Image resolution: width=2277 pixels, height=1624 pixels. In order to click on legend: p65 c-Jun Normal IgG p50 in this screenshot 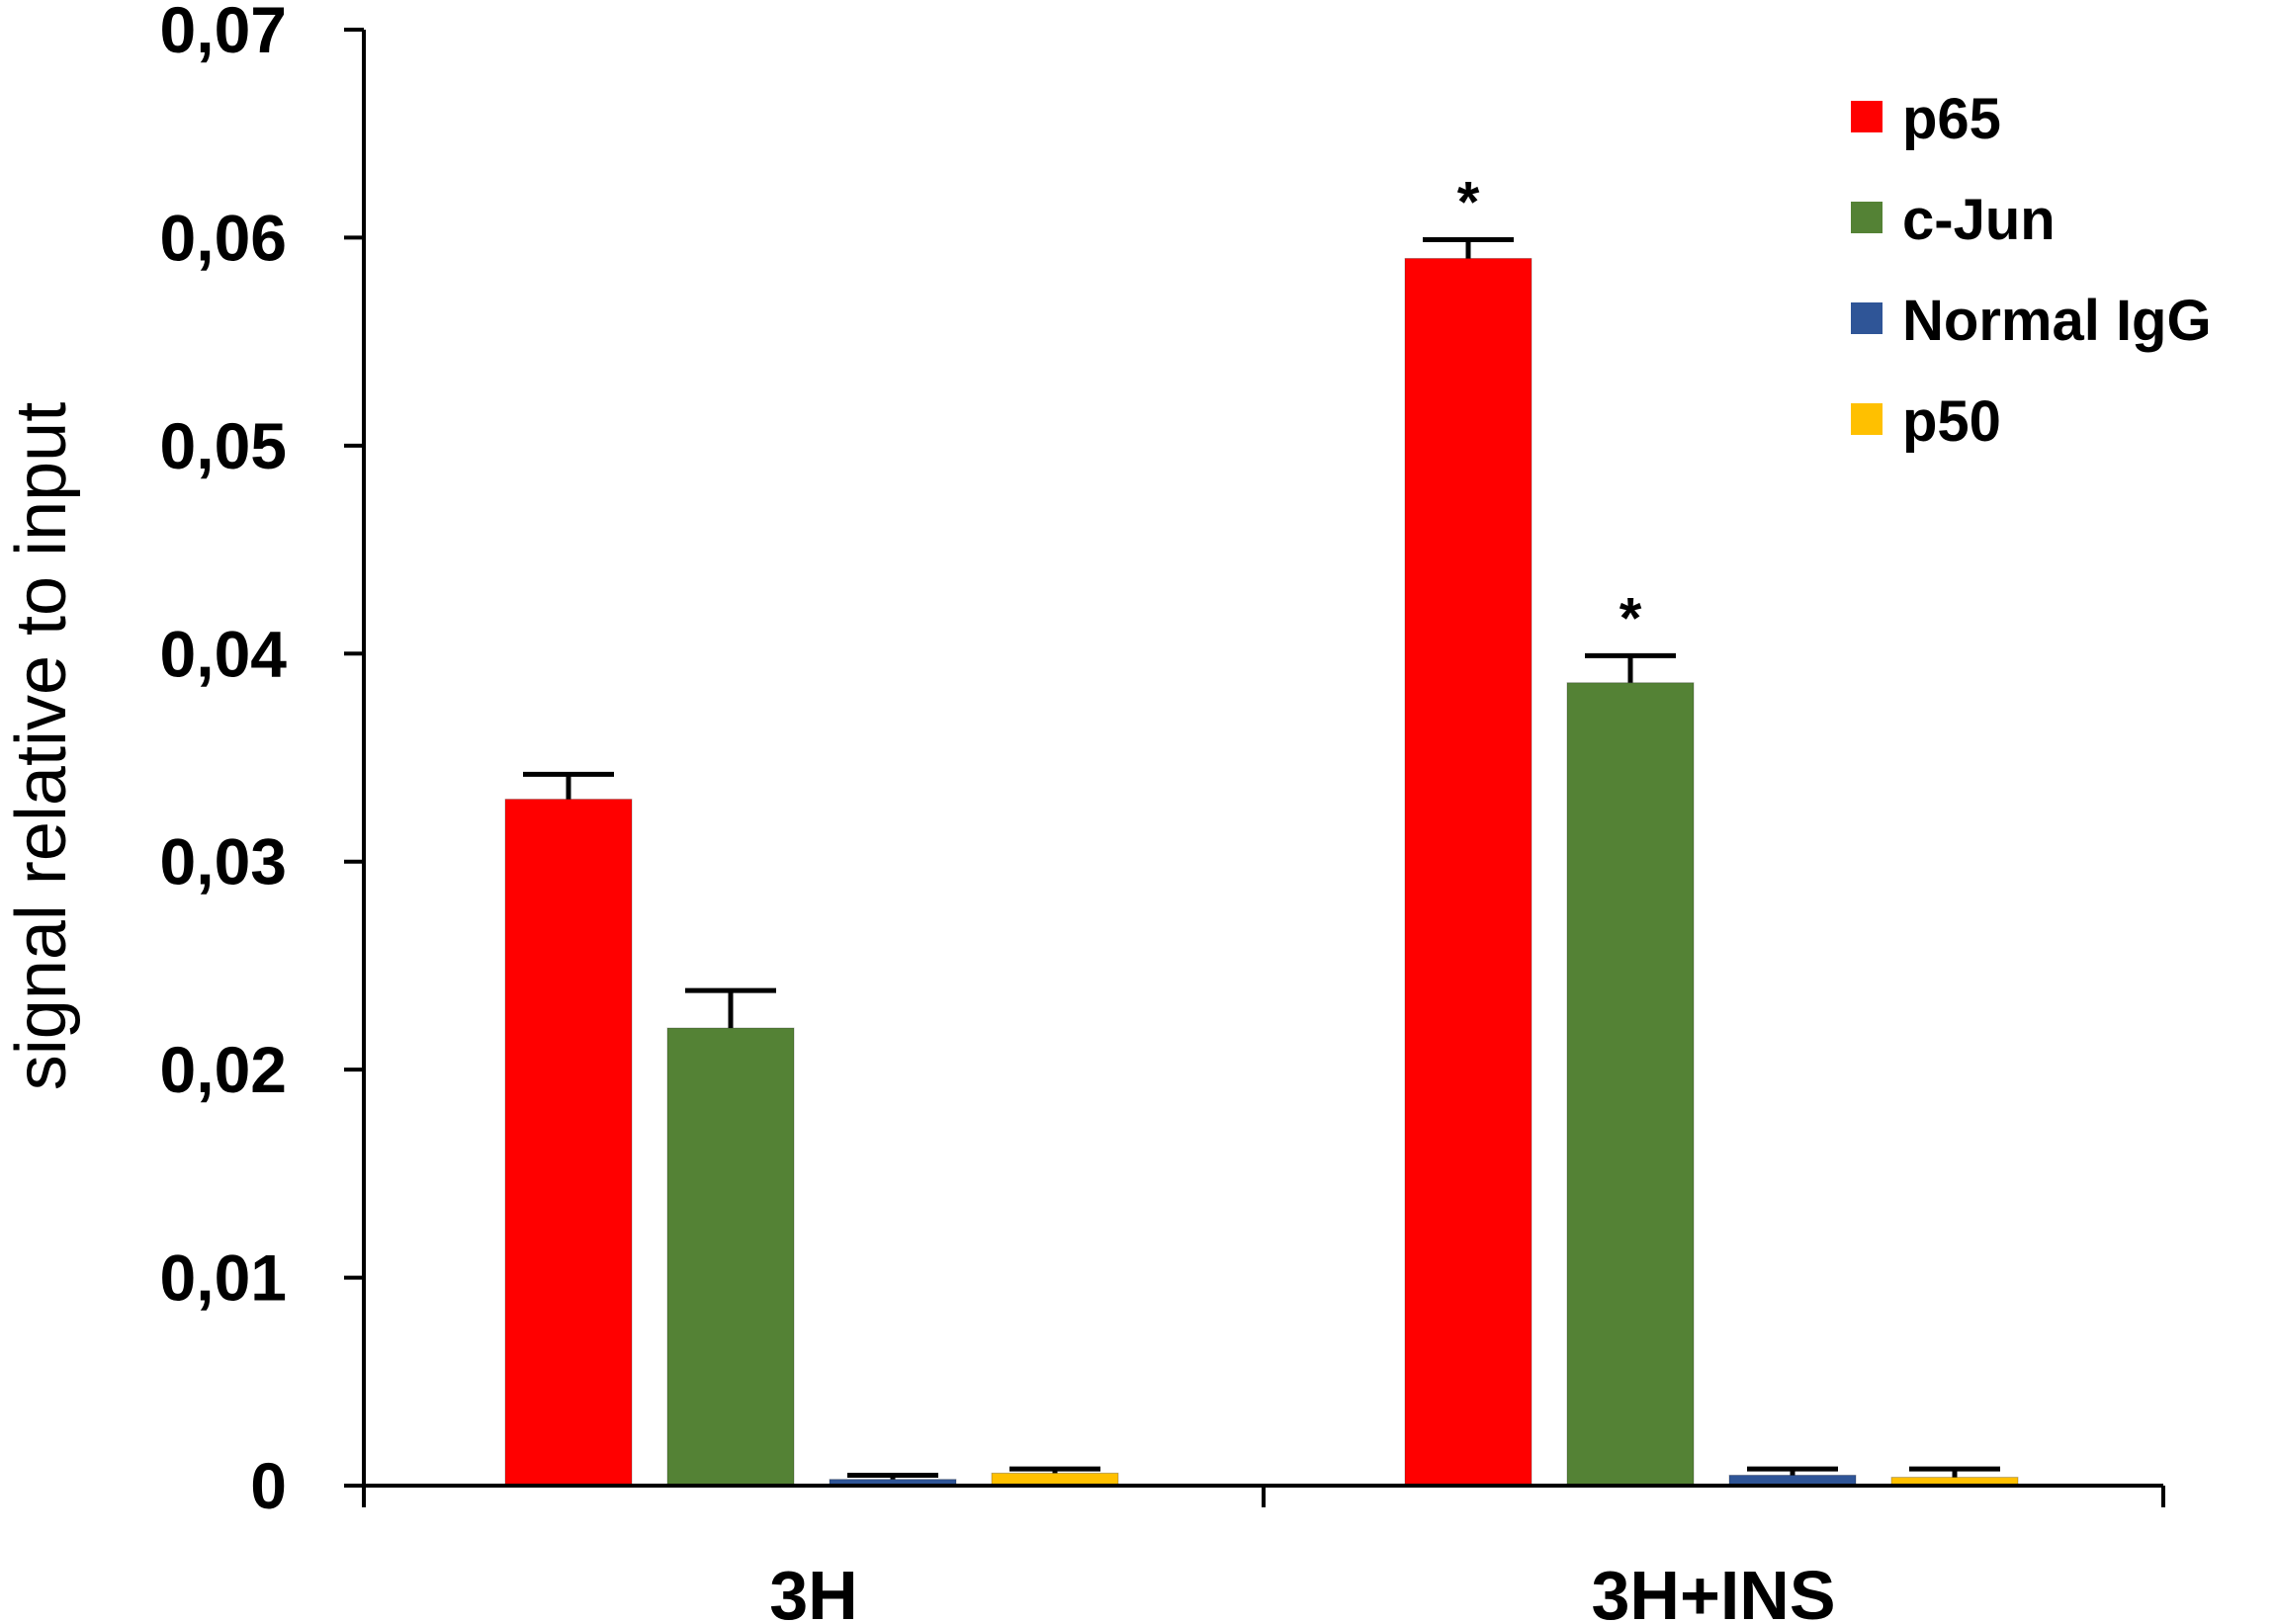, I will do `click(2031, 270)`.